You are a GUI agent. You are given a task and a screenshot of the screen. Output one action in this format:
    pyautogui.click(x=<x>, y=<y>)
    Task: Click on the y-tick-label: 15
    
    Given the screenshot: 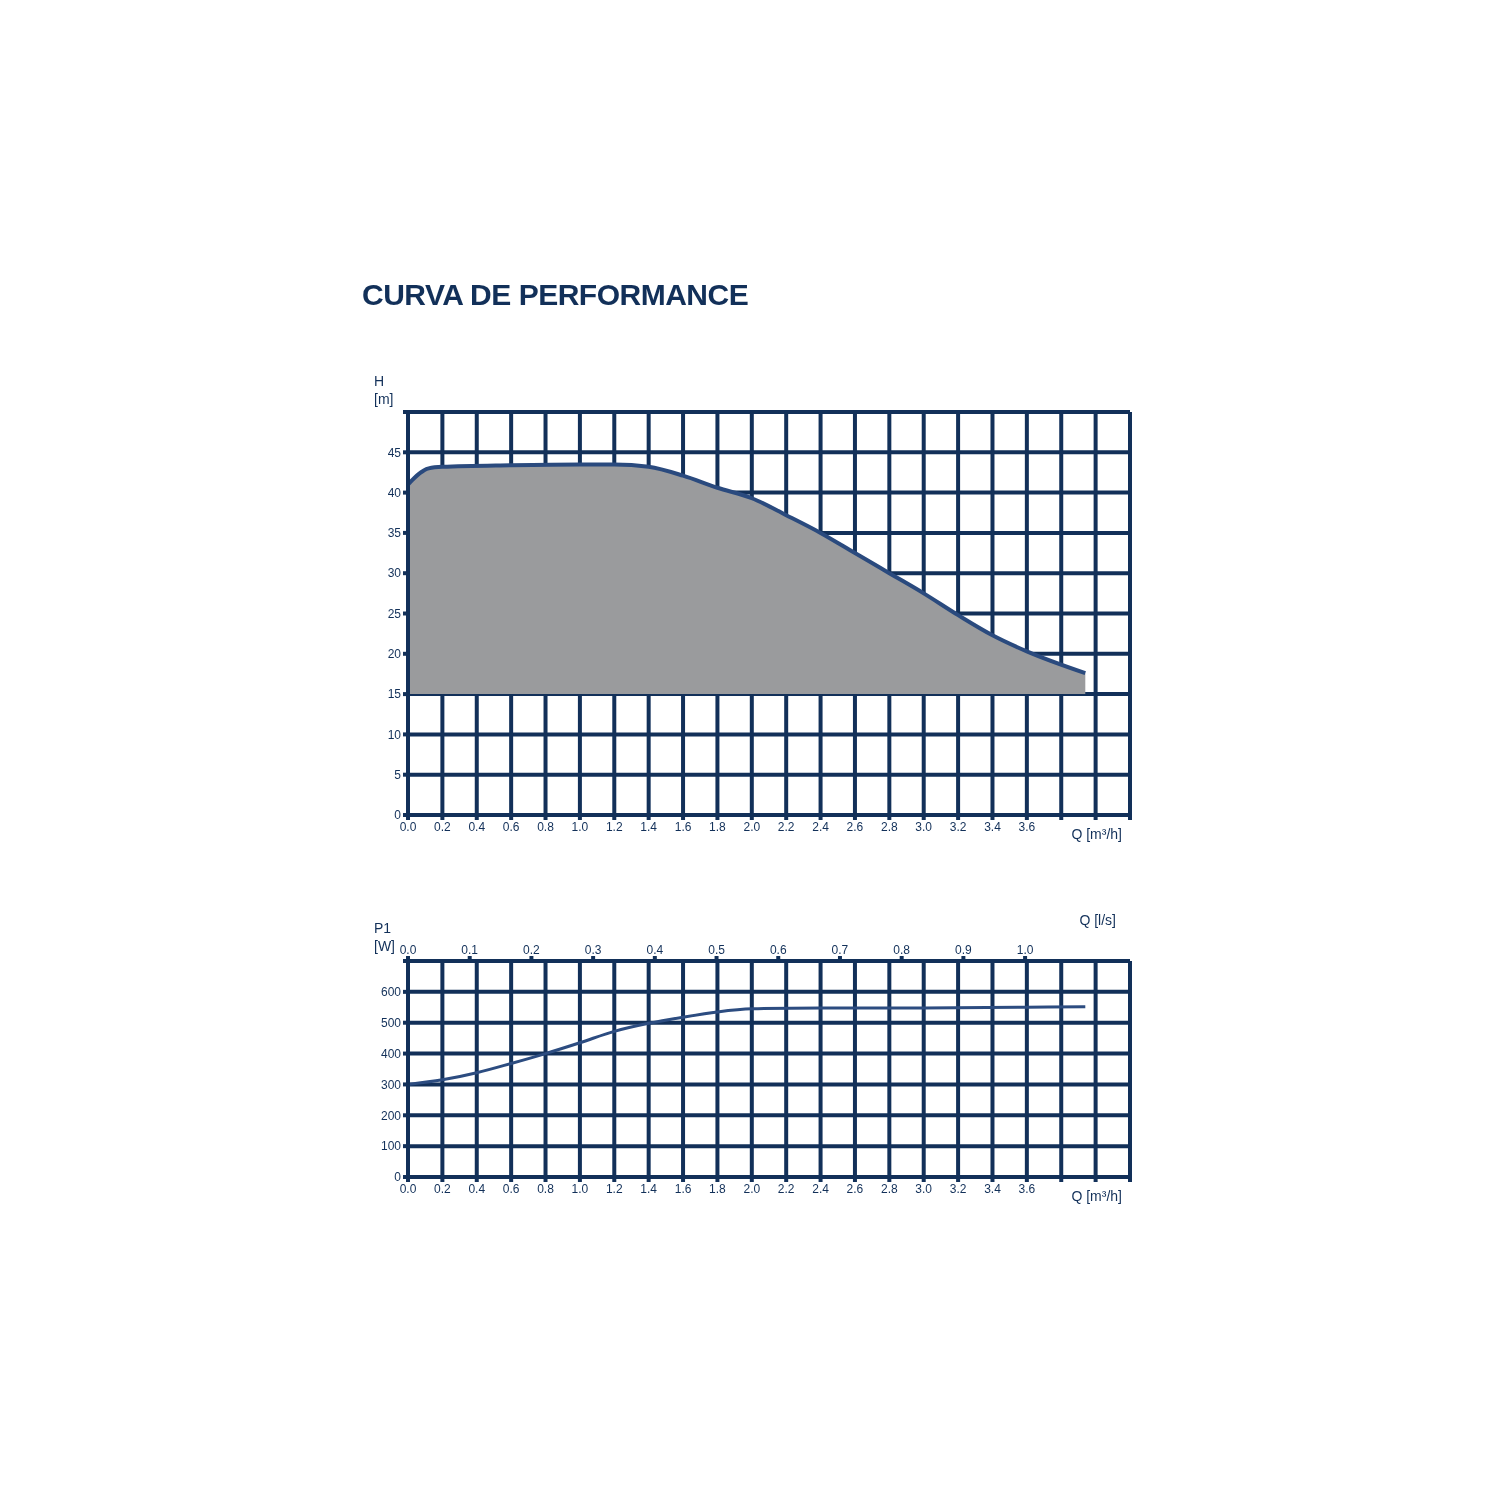 What is the action you would take?
    pyautogui.click(x=394, y=694)
    